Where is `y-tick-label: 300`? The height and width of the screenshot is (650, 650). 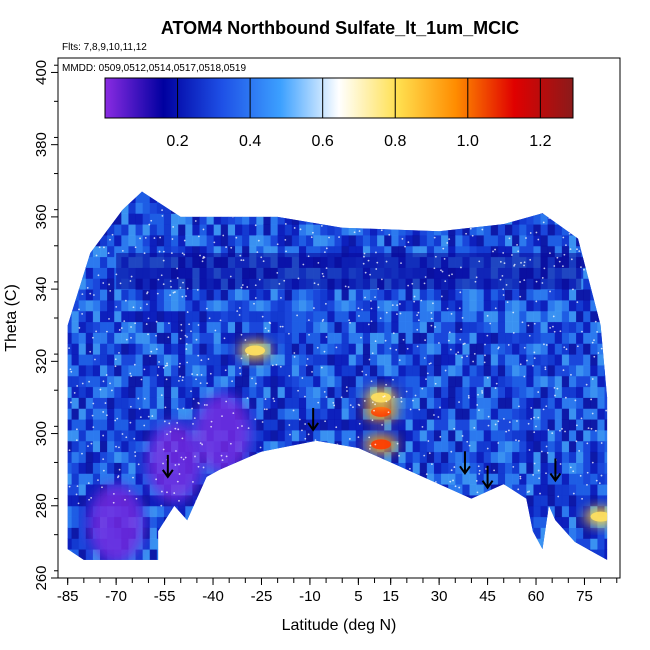
y-tick-label: 300 is located at coordinates (41, 433).